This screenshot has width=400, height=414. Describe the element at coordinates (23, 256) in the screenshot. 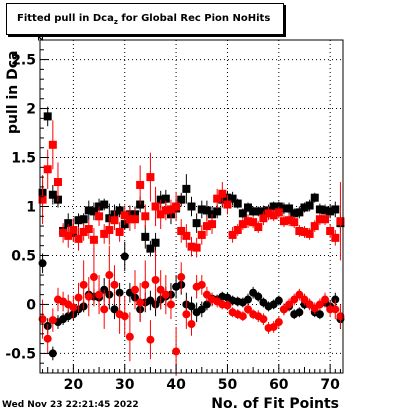

I see `y-tick-label: 0.5` at that location.